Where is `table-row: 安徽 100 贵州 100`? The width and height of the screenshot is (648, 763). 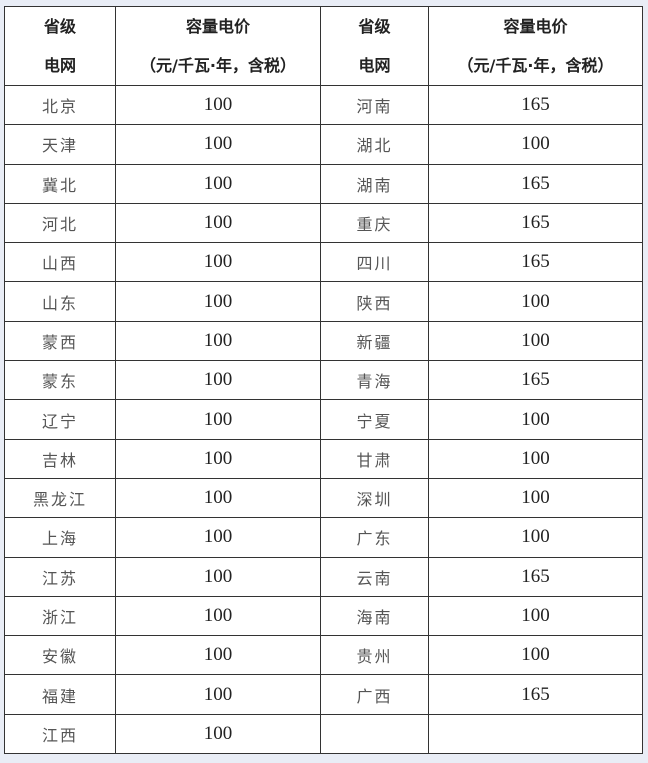 table-row: 安徽 100 贵州 100 is located at coordinates (323, 655).